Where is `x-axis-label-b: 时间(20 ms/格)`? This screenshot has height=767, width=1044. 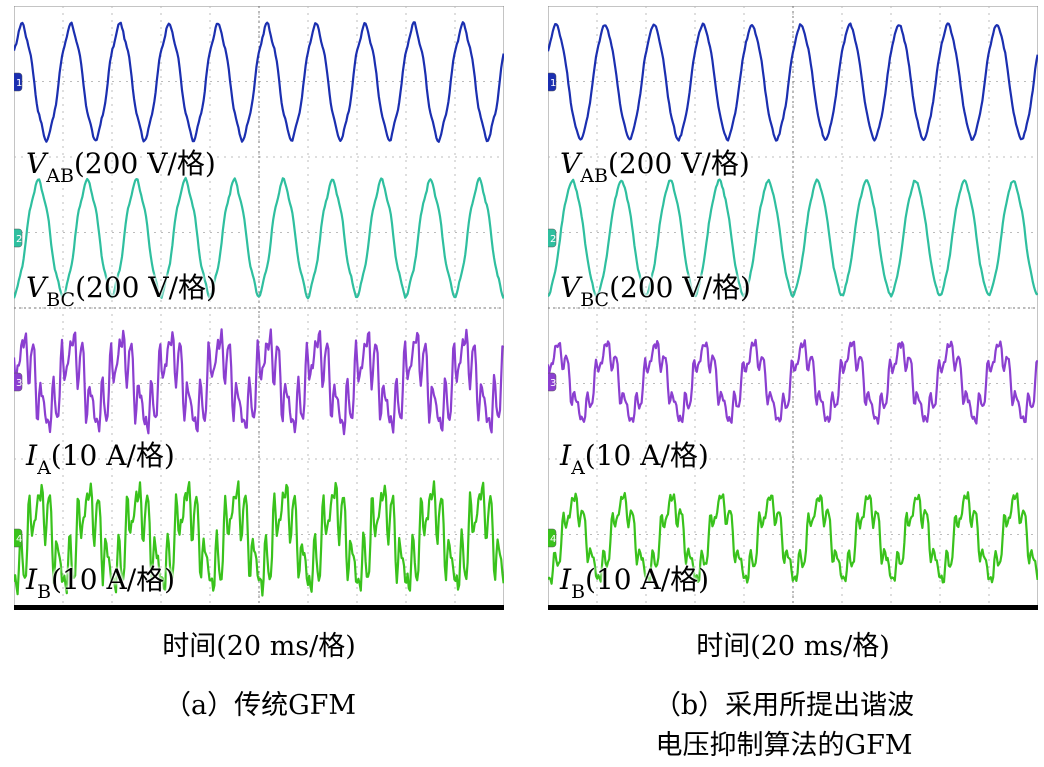 x-axis-label-b: 时间(20 ms/格) is located at coordinates (793, 646).